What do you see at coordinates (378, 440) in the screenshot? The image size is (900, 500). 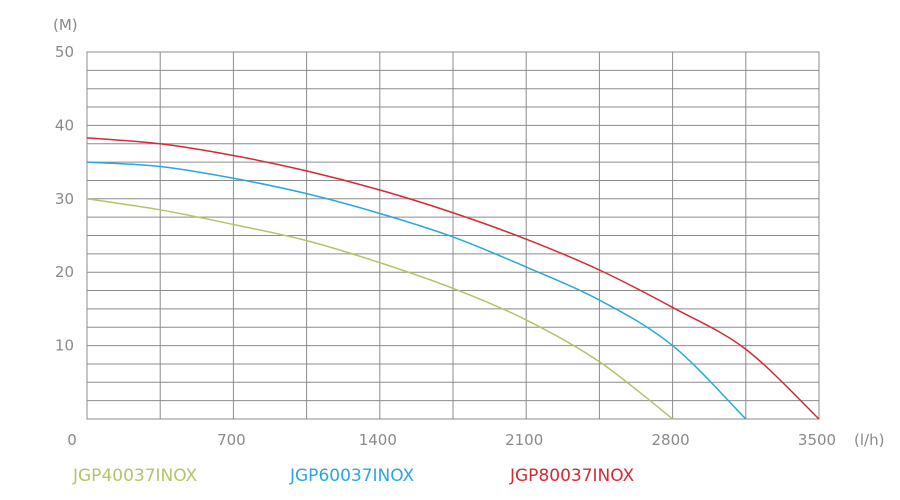 I see `x-tick-label: 1400` at bounding box center [378, 440].